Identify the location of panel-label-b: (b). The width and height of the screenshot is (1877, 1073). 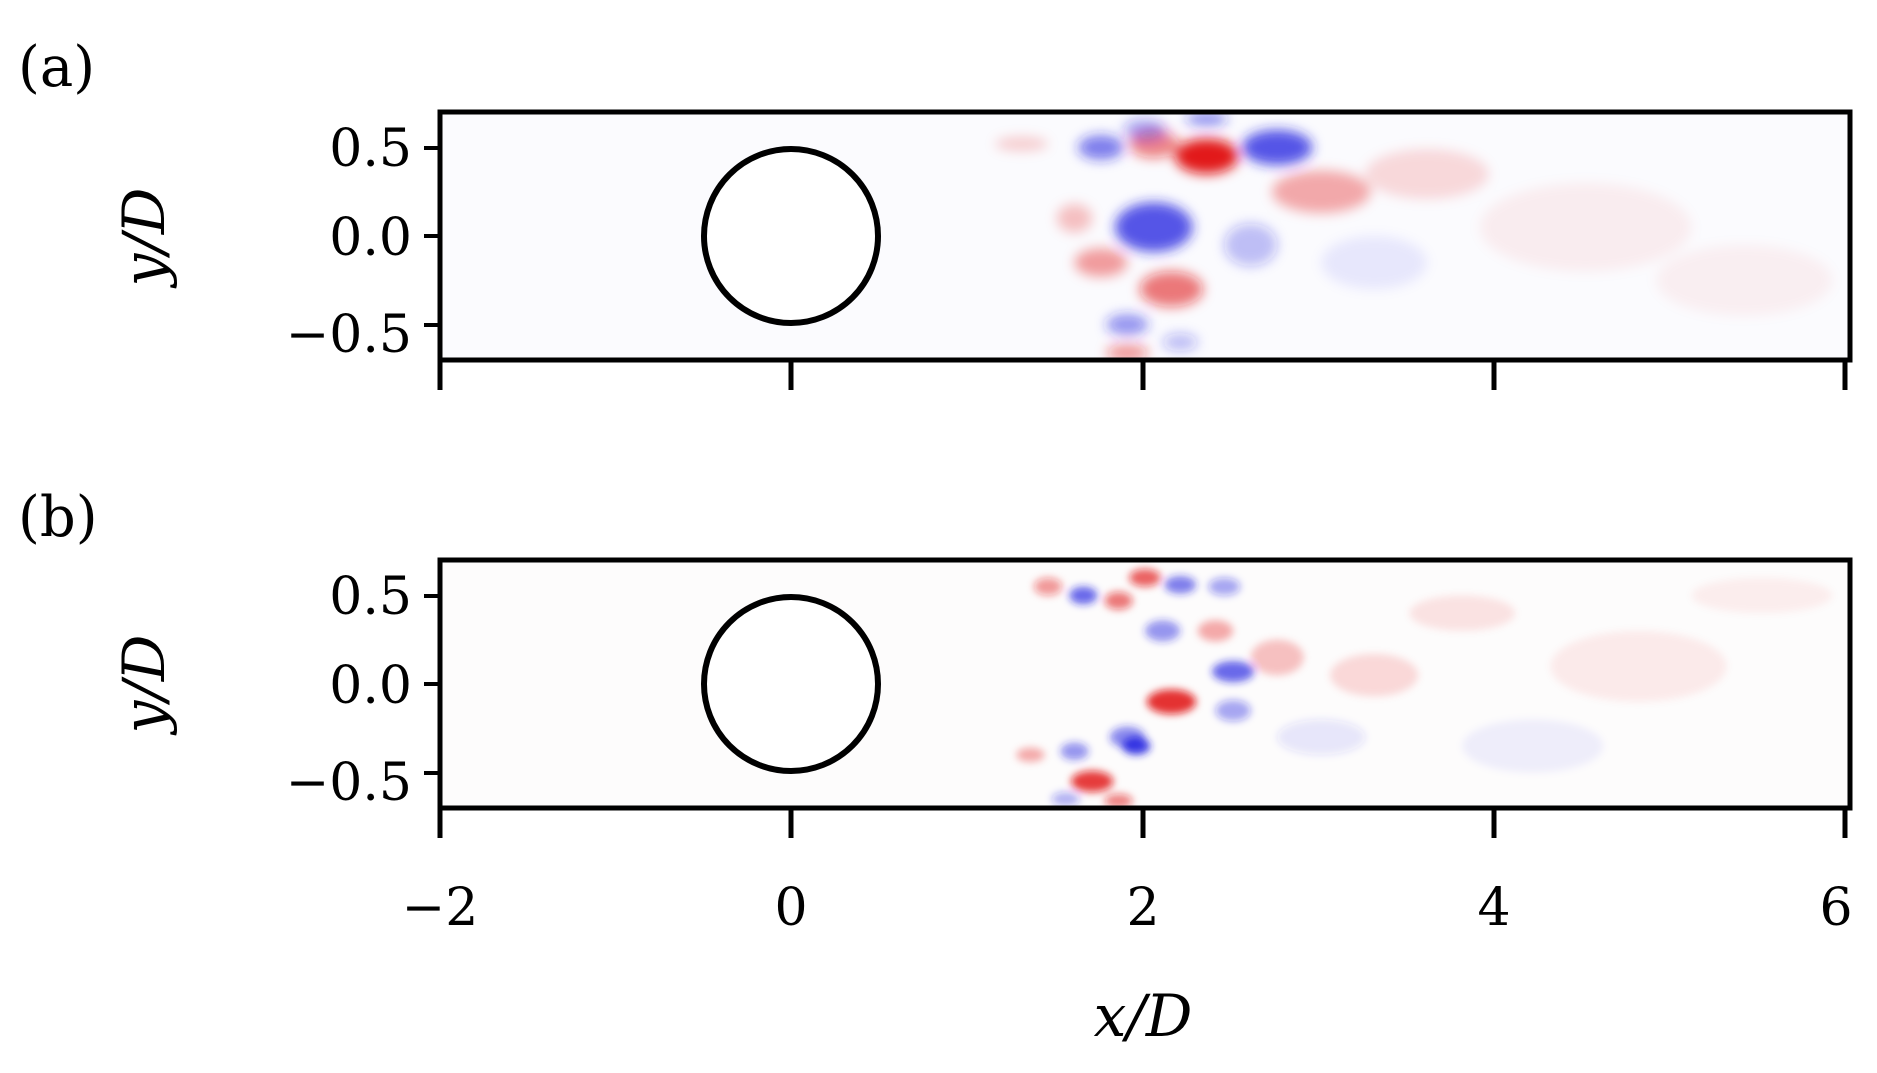
(58, 517).